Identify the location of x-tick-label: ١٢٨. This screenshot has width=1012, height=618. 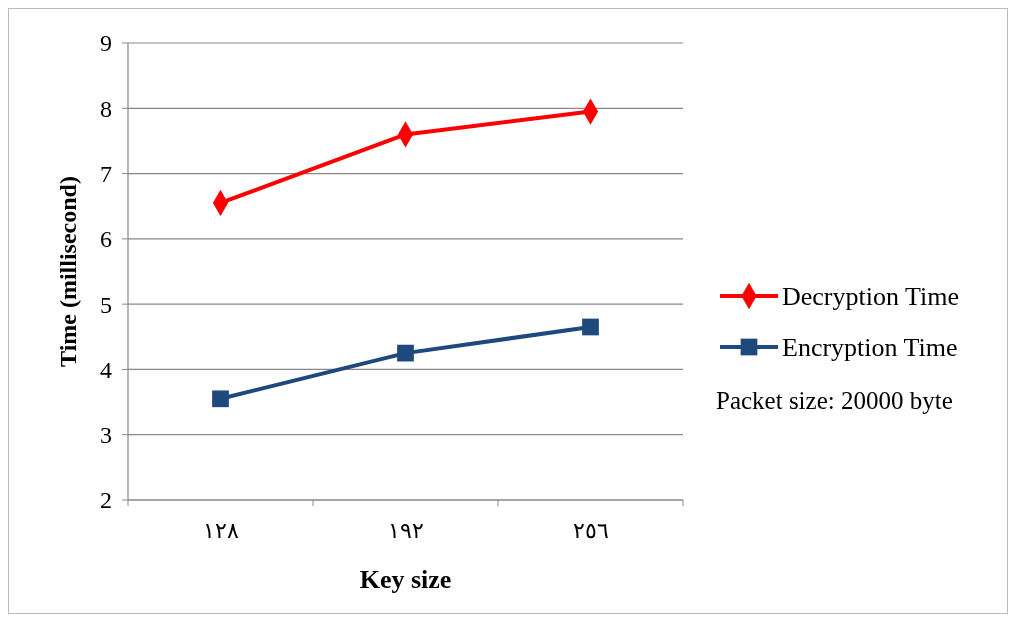
(220, 530).